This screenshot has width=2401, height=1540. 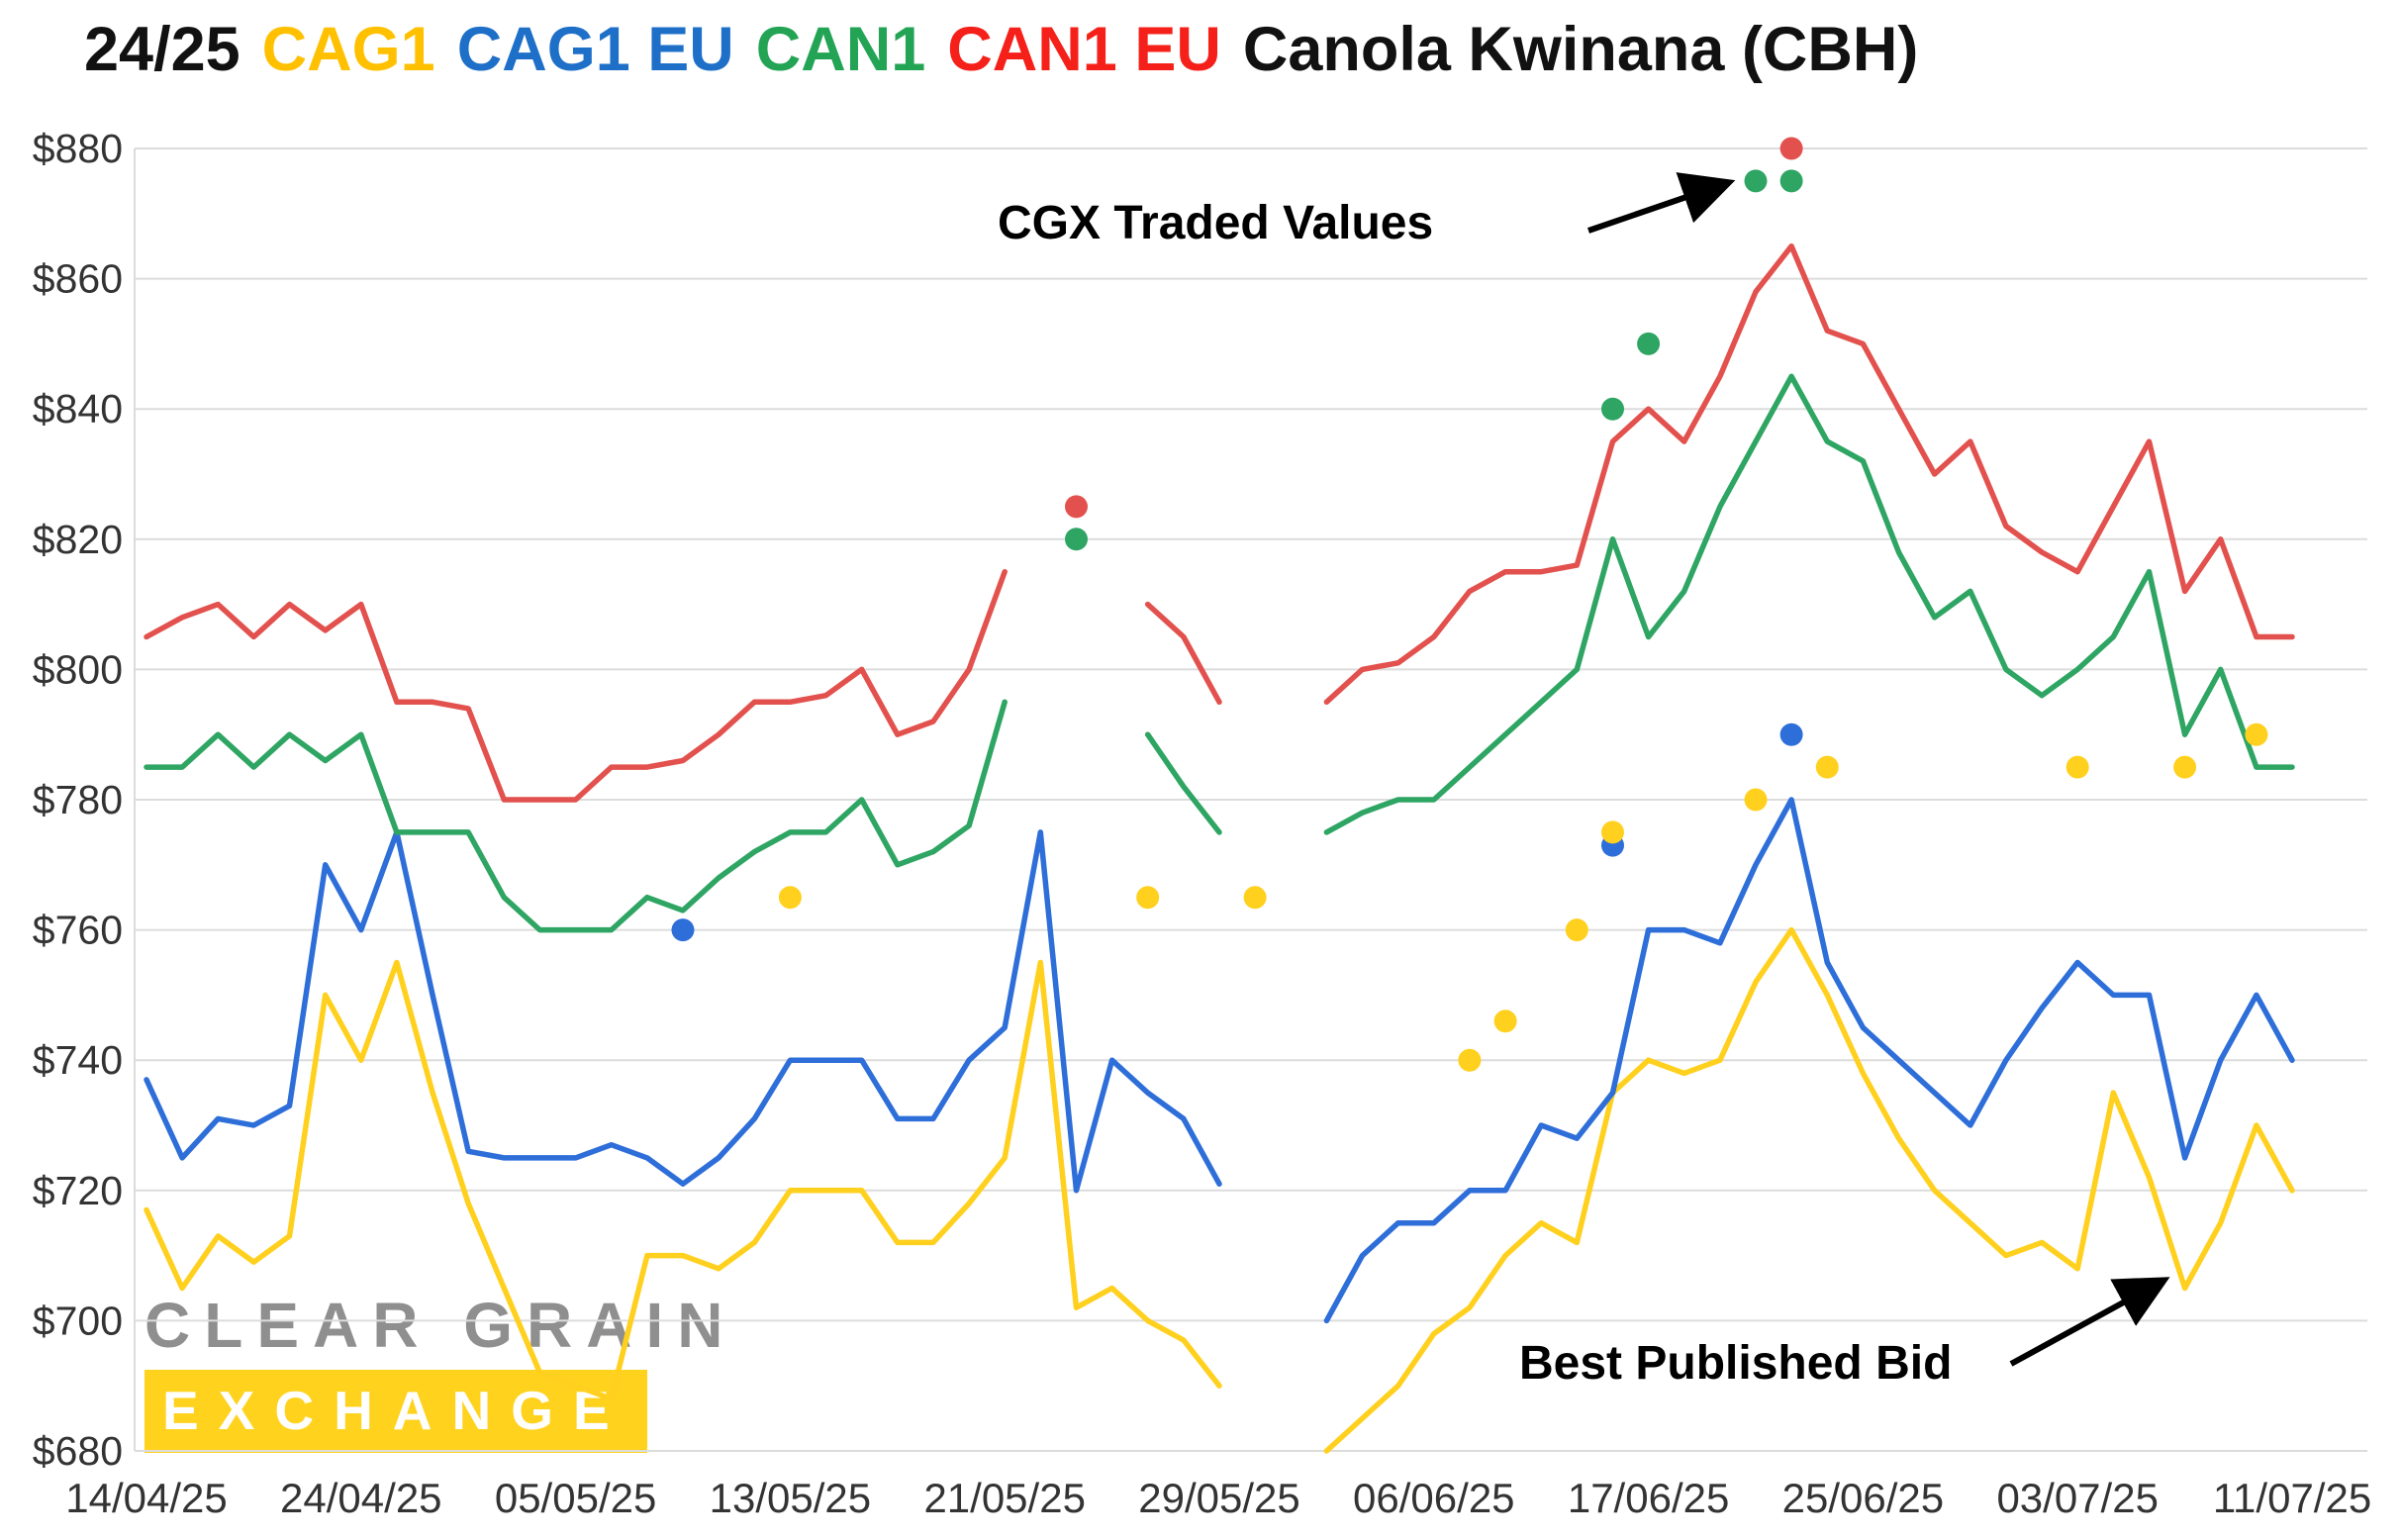 I want to click on x-axis-tick-label: 03/07/25, so click(x=2077, y=1498).